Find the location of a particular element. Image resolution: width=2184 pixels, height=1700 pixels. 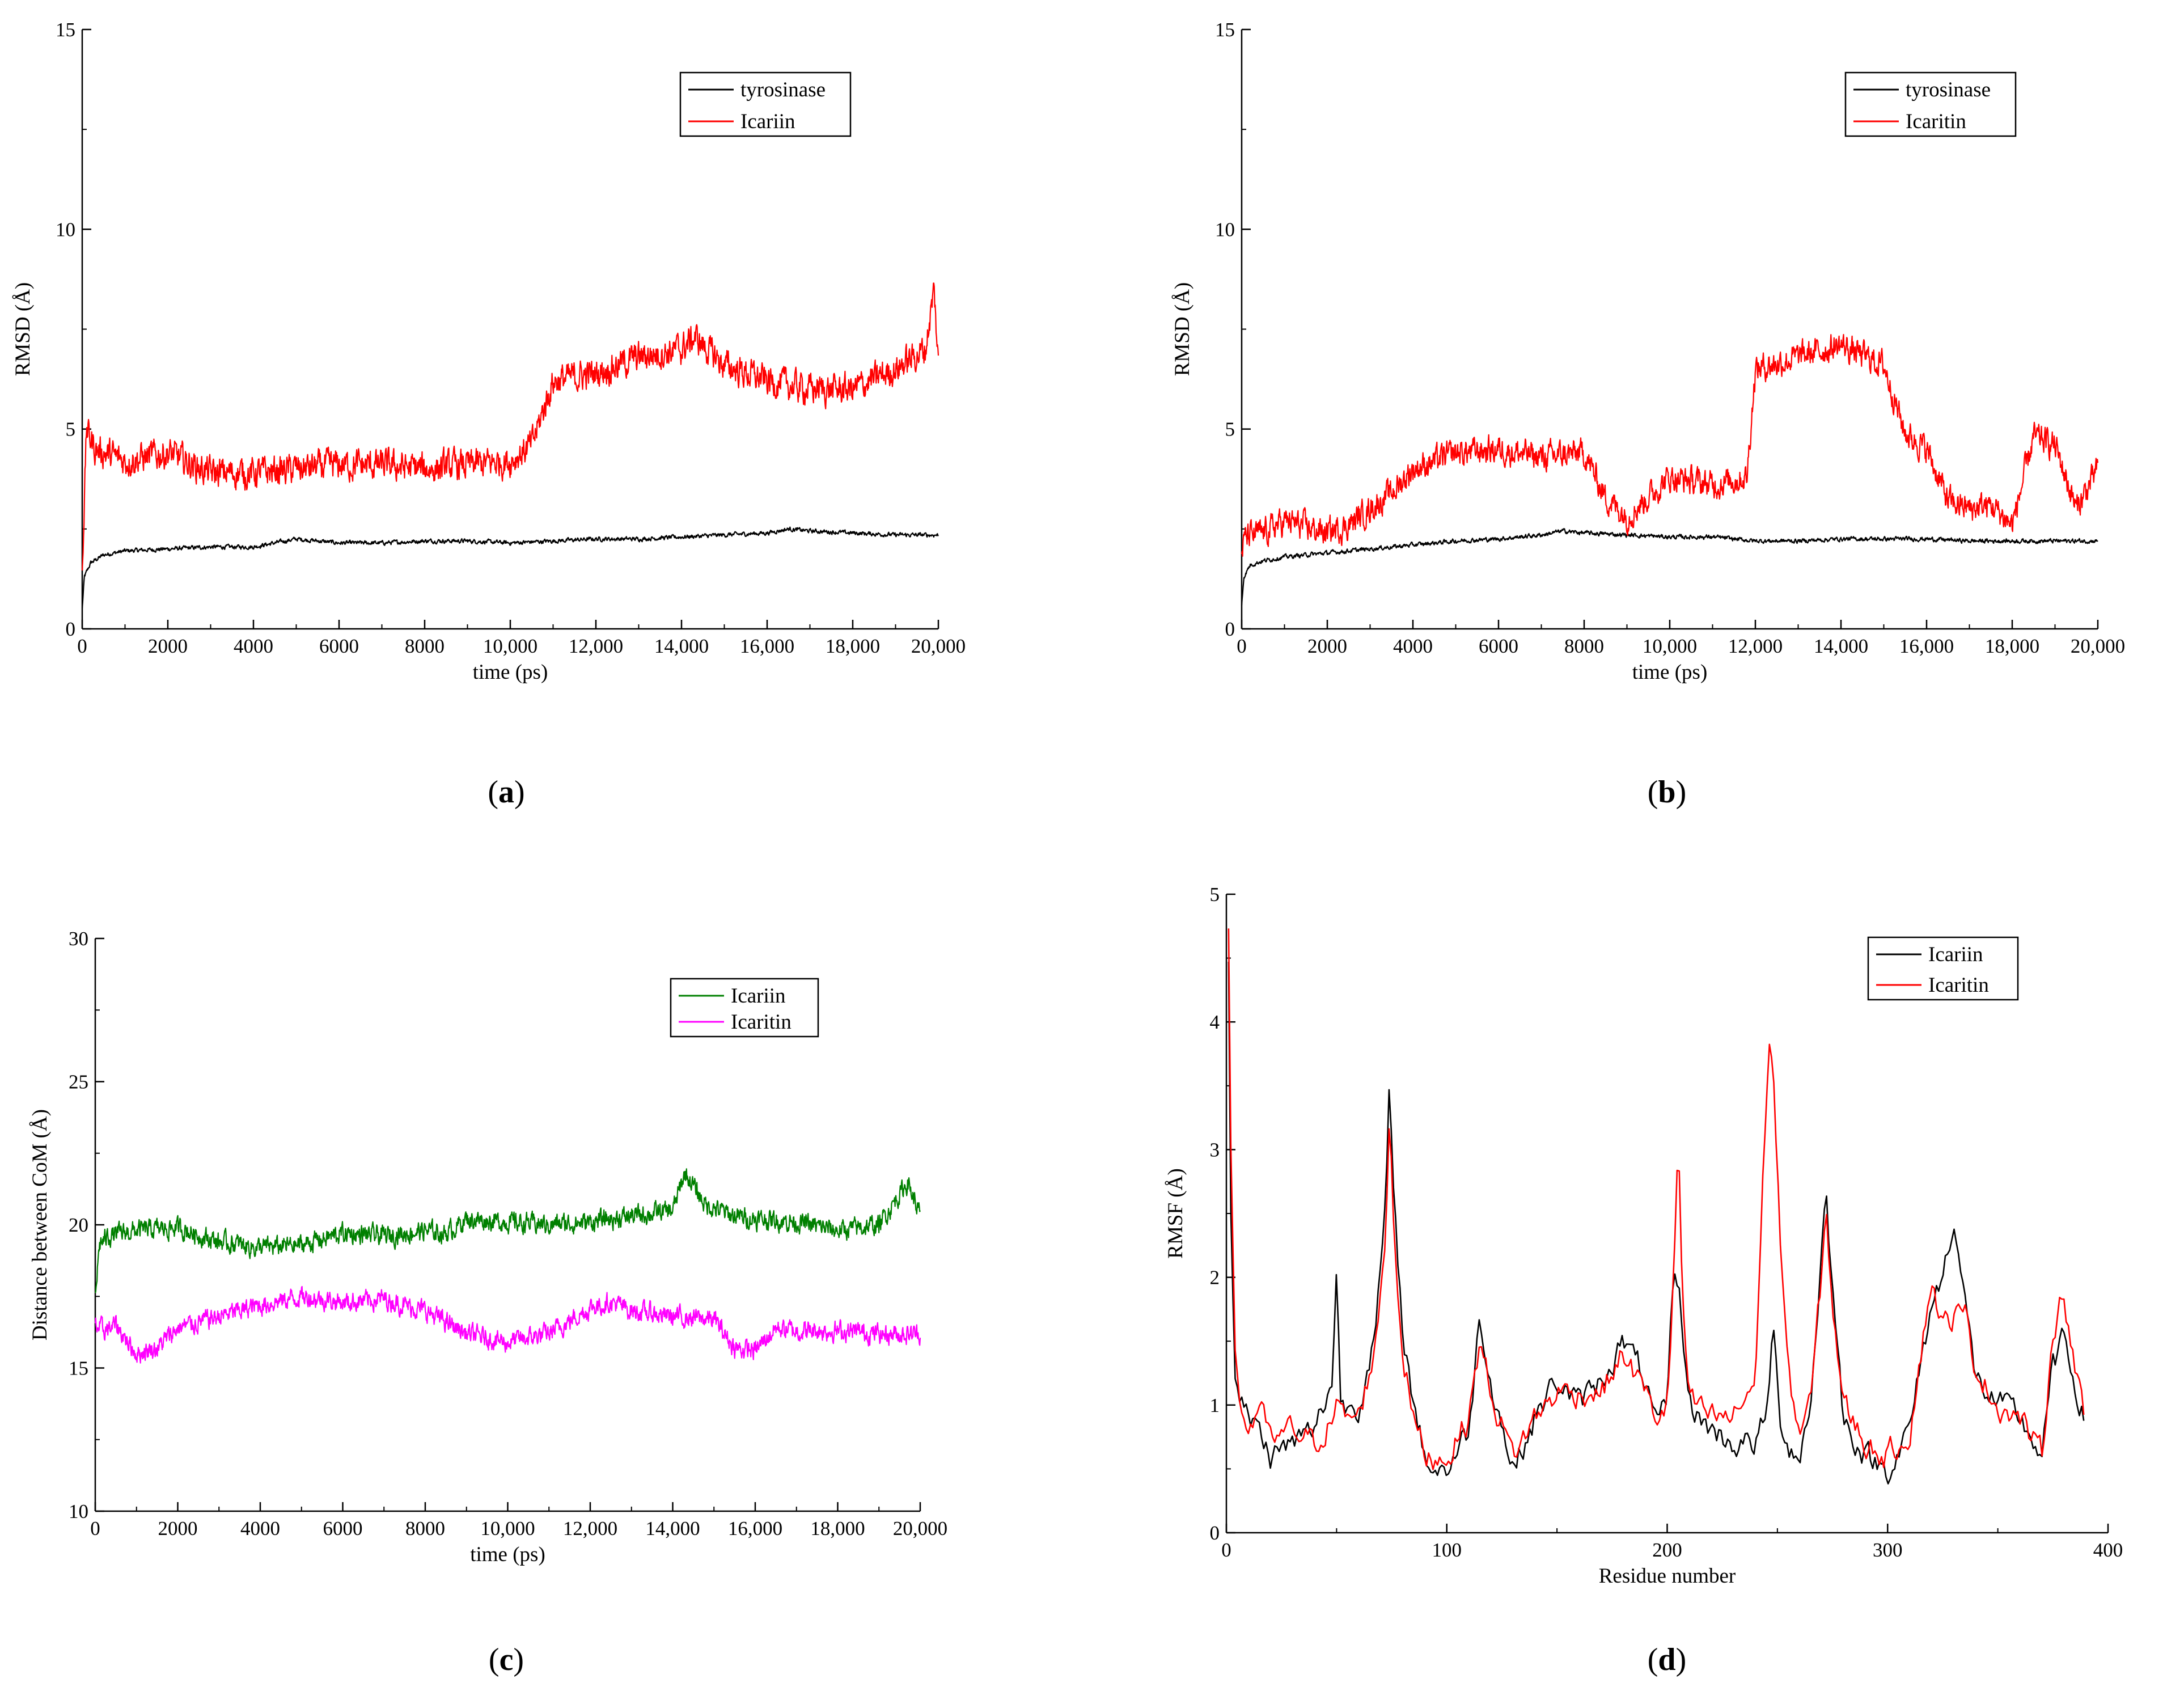

panel-caption: (b) is located at coordinates (1667, 792).